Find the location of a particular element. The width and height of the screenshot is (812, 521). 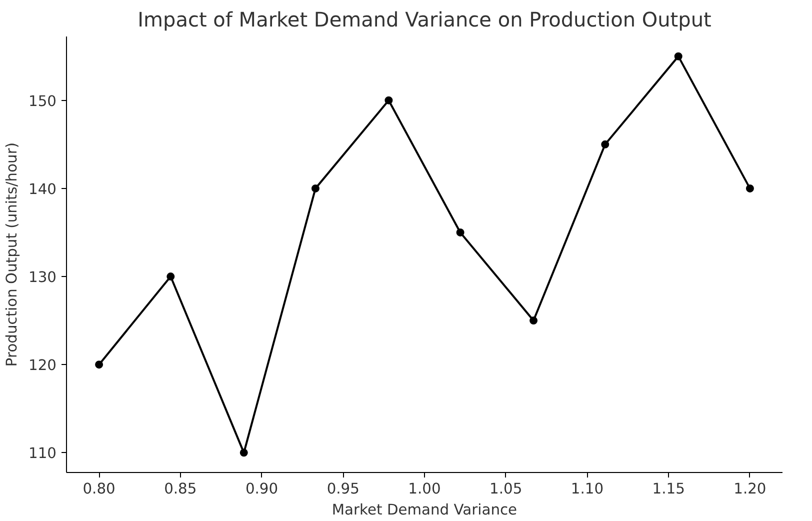

y-tick-label: 120 is located at coordinates (42, 365).